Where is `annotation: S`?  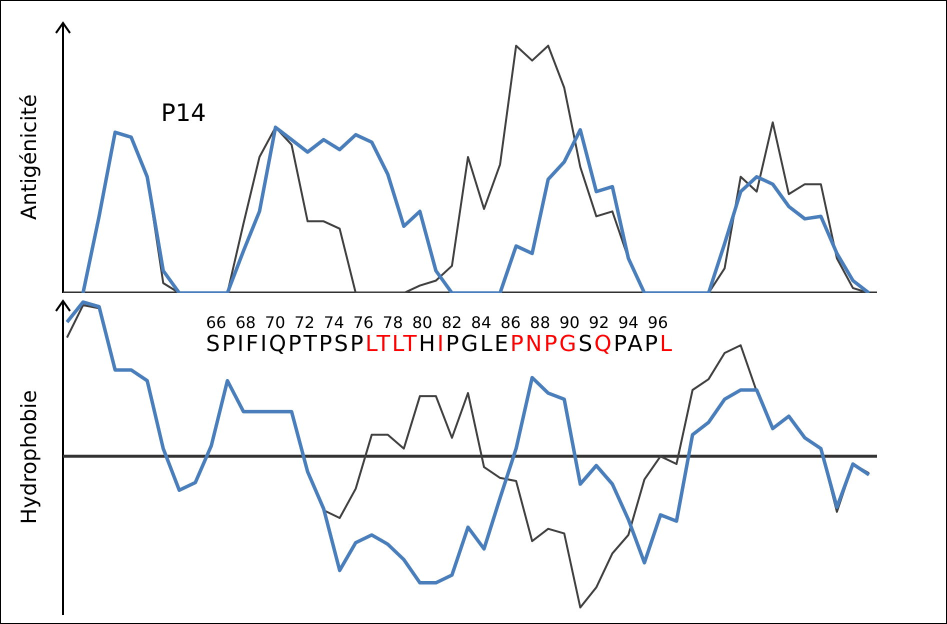 annotation: S is located at coordinates (586, 344).